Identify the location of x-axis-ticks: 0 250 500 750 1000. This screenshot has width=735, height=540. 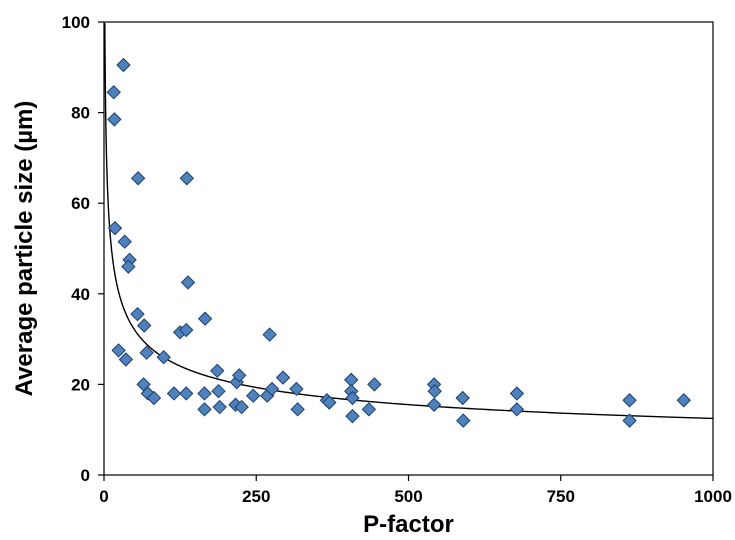
(415, 490).